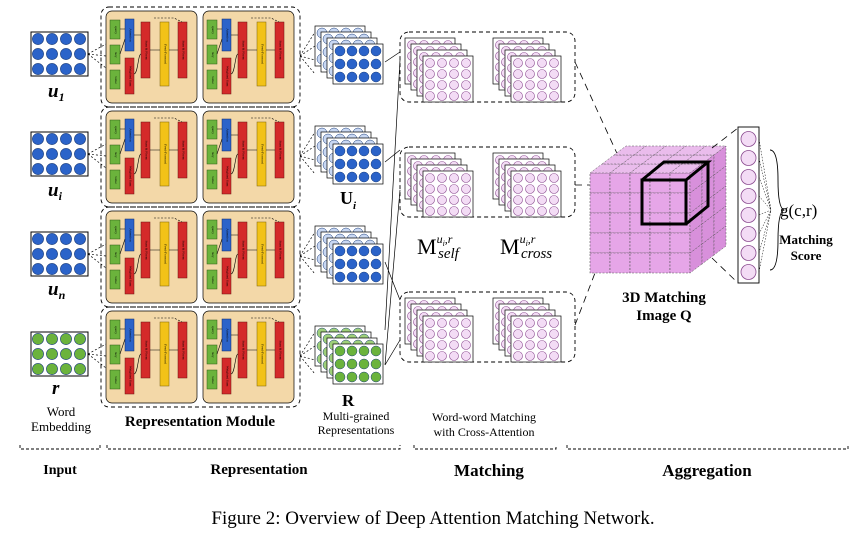  I want to click on stage-representation: Representation, so click(259, 470).